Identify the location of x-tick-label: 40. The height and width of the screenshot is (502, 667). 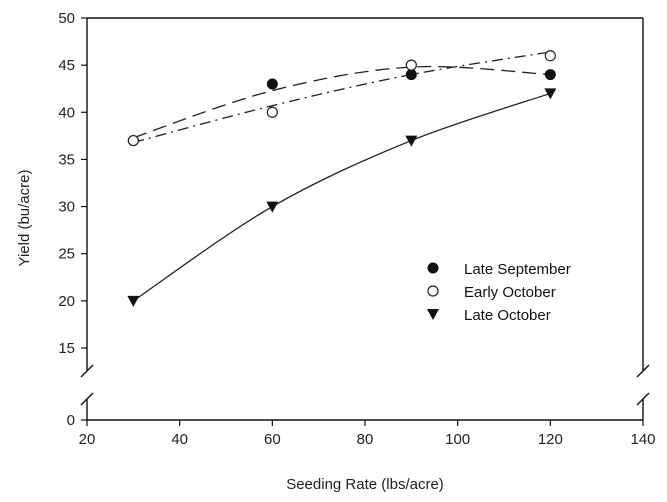
(179, 439).